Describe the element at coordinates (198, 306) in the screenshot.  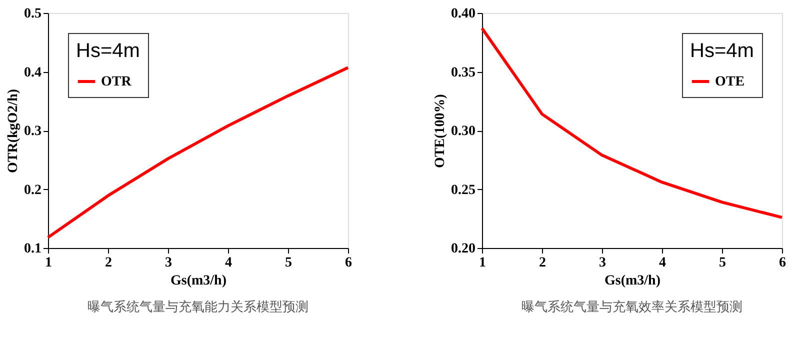
I see `text: 曝气系统气量与充氧能力关系模型预测` at that location.